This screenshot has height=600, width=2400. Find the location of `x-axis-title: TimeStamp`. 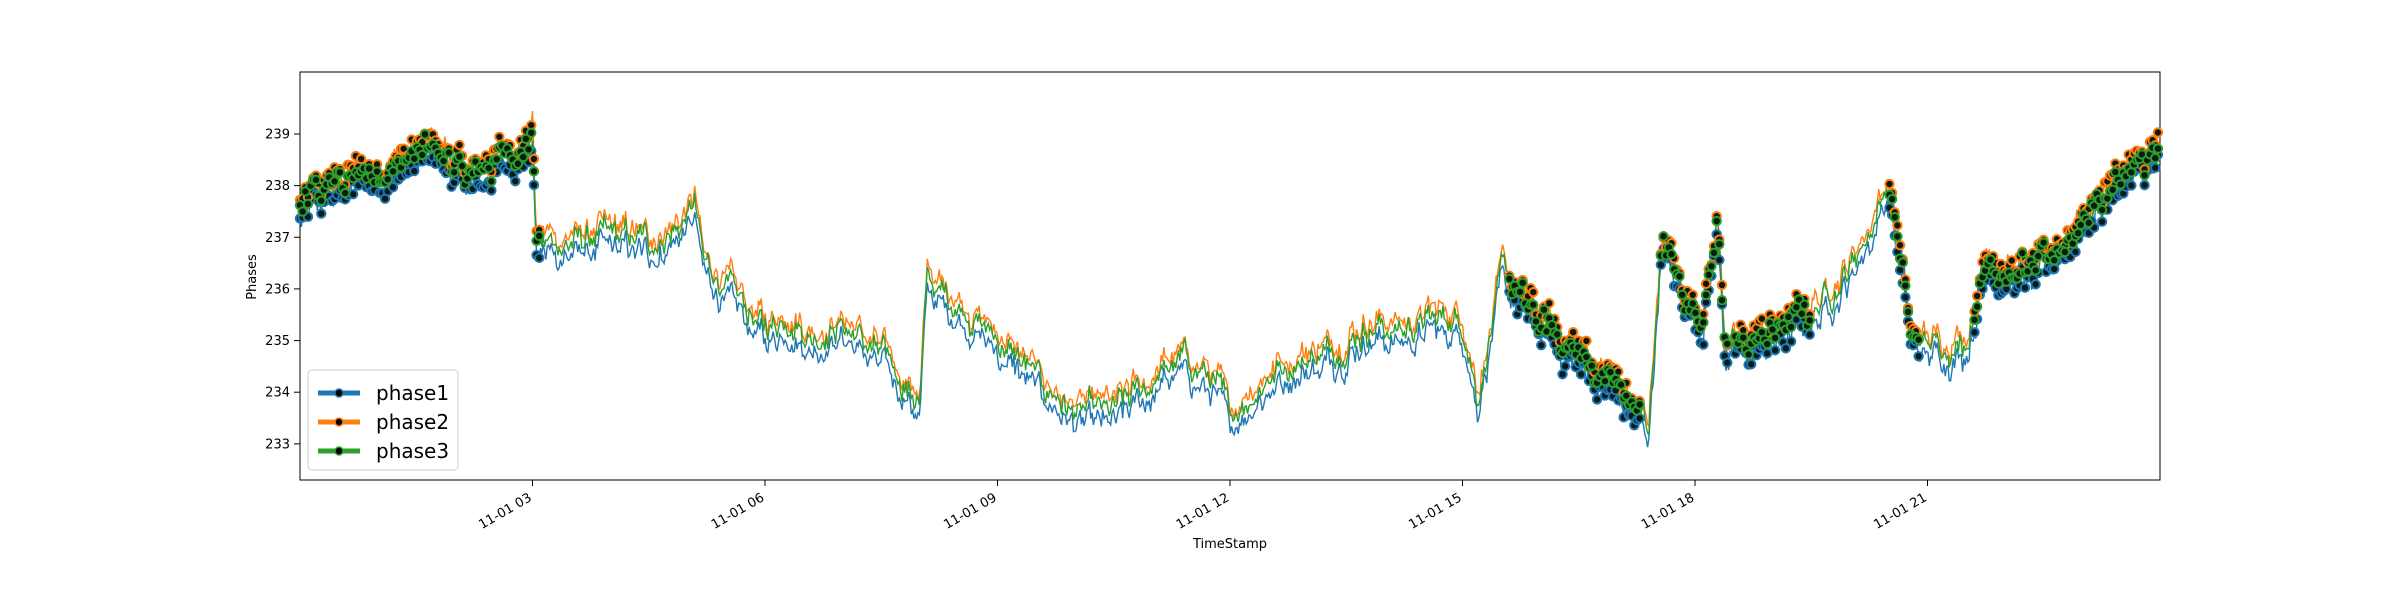

x-axis-title: TimeStamp is located at coordinates (1229, 544).